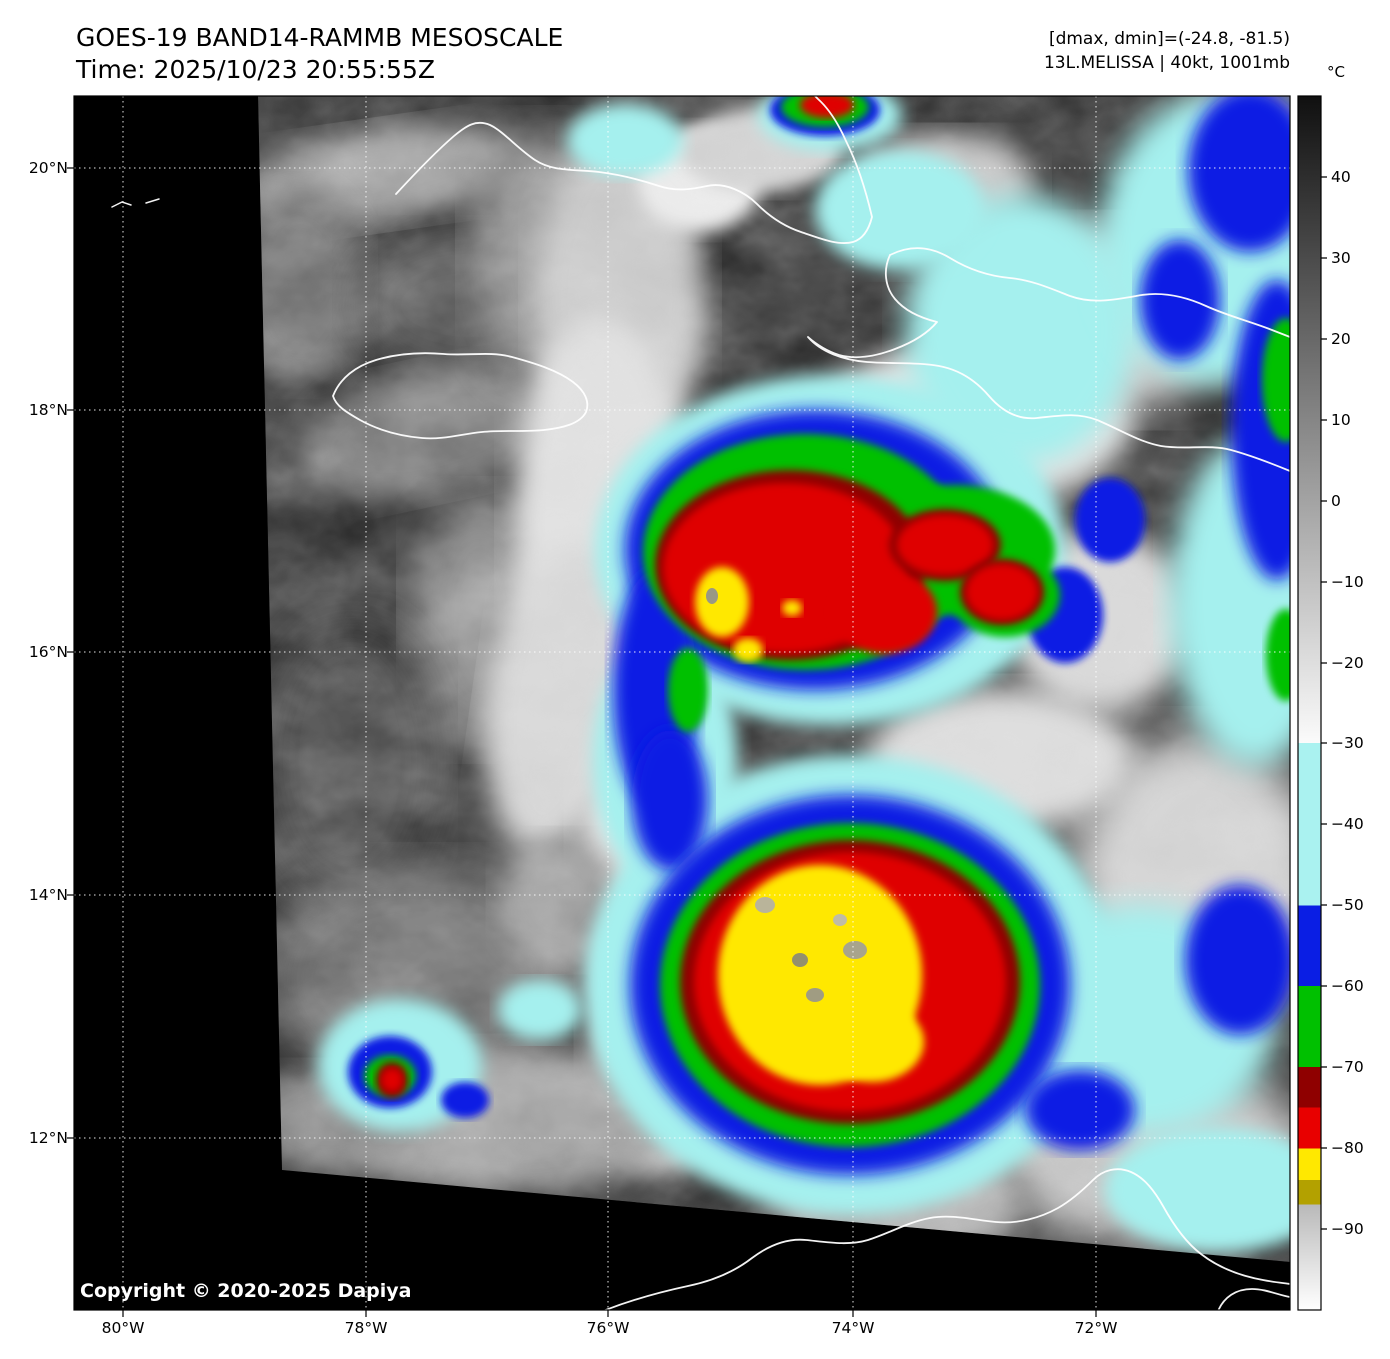 This screenshot has height=1359, width=1390. I want to click on hispaniola-north-coastline, so click(1089, 292).